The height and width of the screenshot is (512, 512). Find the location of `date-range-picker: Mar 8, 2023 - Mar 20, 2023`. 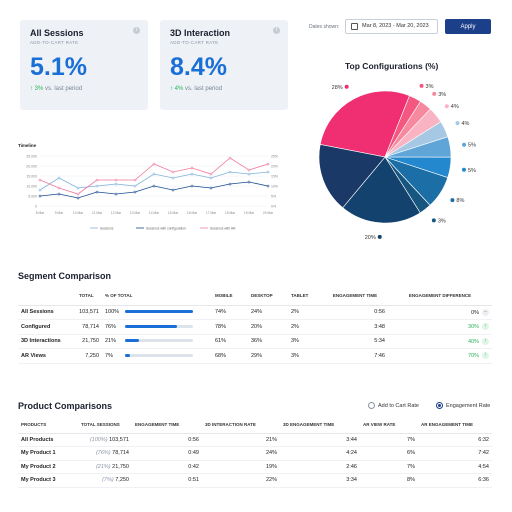

date-range-picker: Mar 8, 2023 - Mar 20, 2023 is located at coordinates (391, 26).